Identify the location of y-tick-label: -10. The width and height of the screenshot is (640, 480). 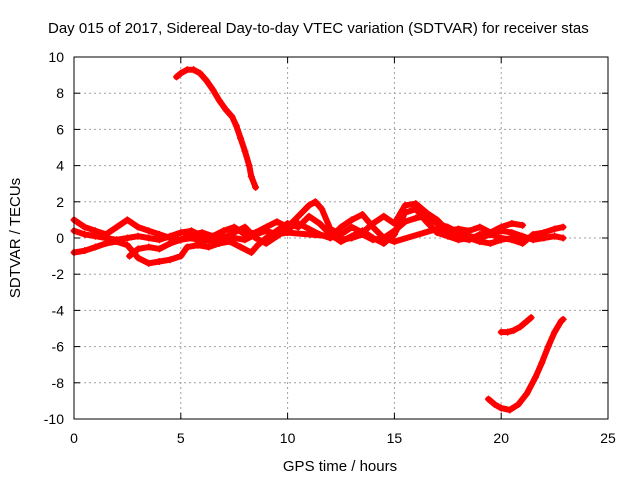
(54, 419).